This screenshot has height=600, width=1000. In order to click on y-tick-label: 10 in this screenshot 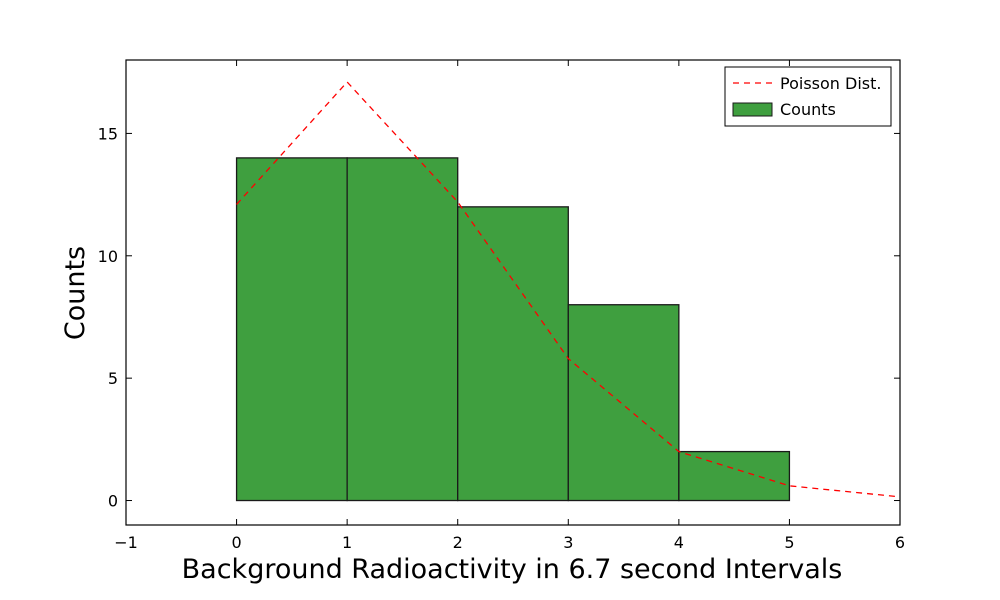, I will do `click(108, 256)`.